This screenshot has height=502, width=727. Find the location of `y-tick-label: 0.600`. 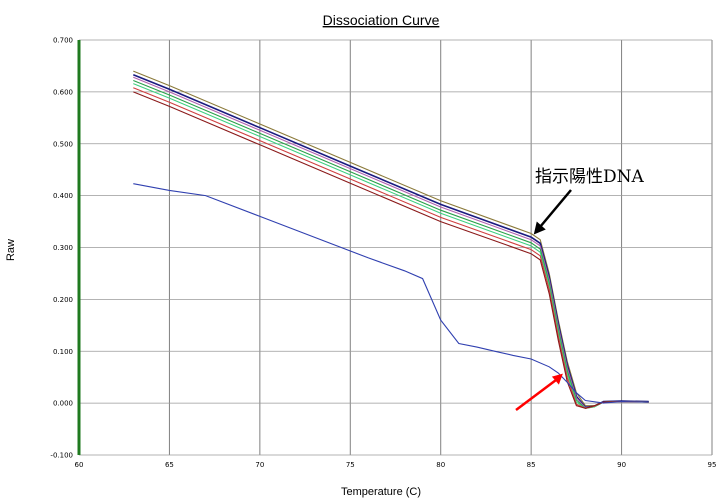

y-tick-label: 0.600 is located at coordinates (63, 92).